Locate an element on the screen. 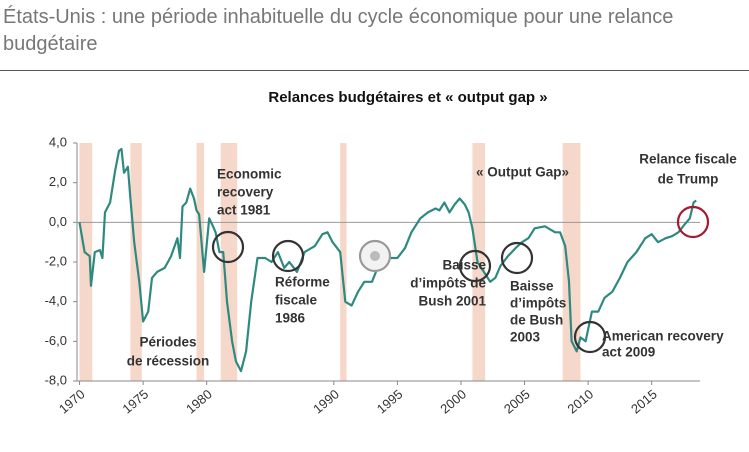  annotation: de Bush is located at coordinates (536, 320).